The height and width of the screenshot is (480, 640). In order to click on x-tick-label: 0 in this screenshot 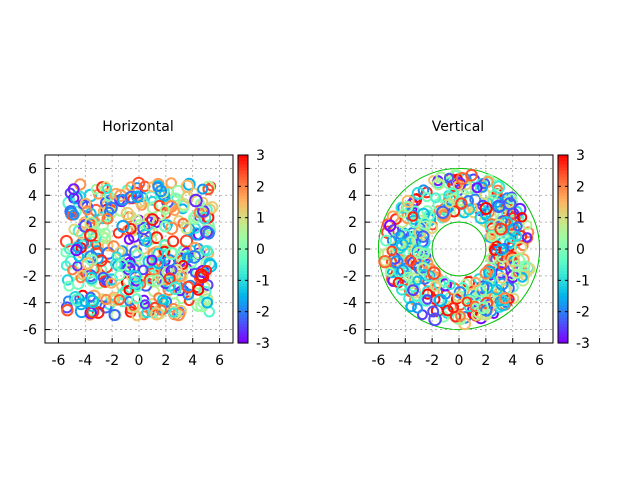, I will do `click(139, 361)`.